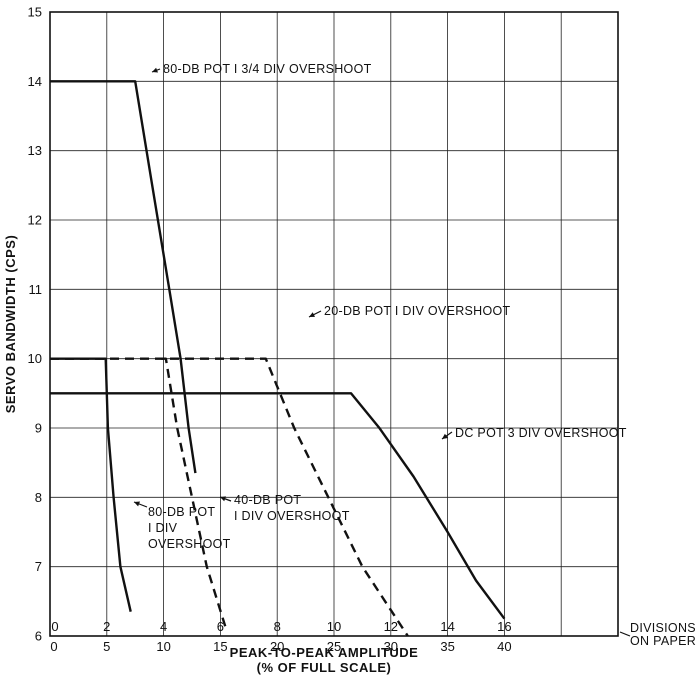 Image resolution: width=699 pixels, height=678 pixels. Describe the element at coordinates (504, 646) in the screenshot. I see `x-tick-label: 40` at that location.